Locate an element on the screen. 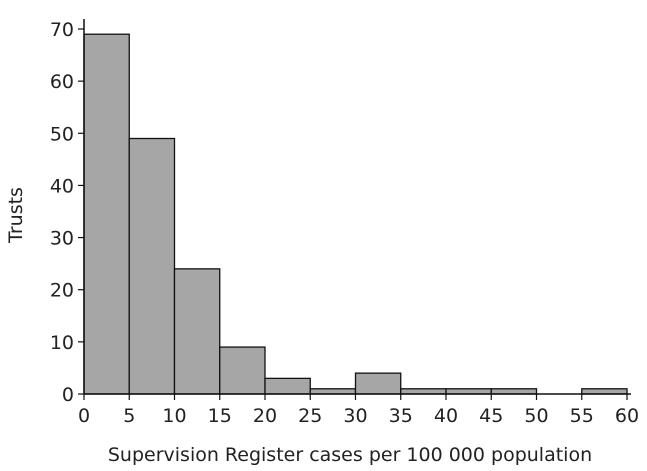  y-tick-label: 0 is located at coordinates (68, 395).